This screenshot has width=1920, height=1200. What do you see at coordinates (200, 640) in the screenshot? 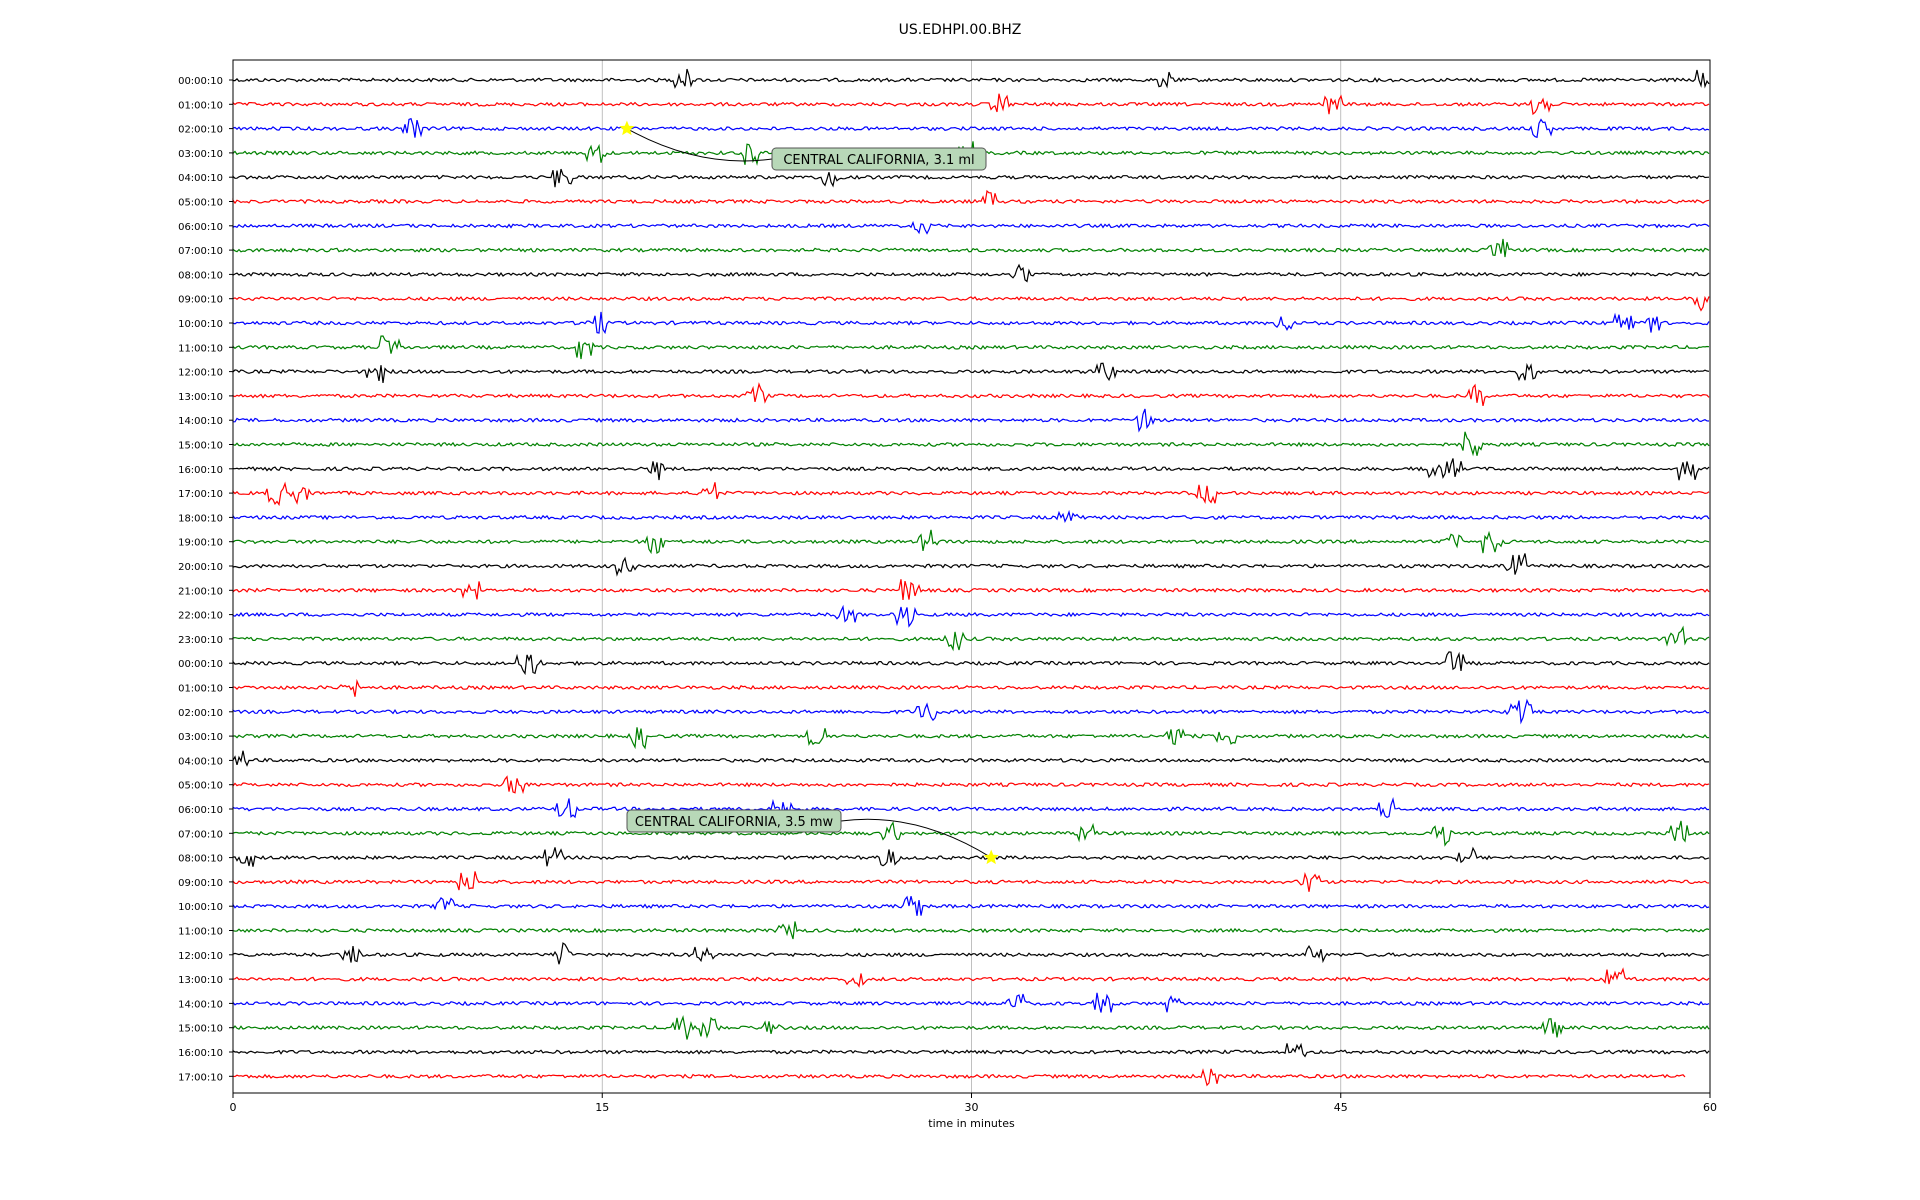
I see `row-time-label: 23:00:10` at bounding box center [200, 640].